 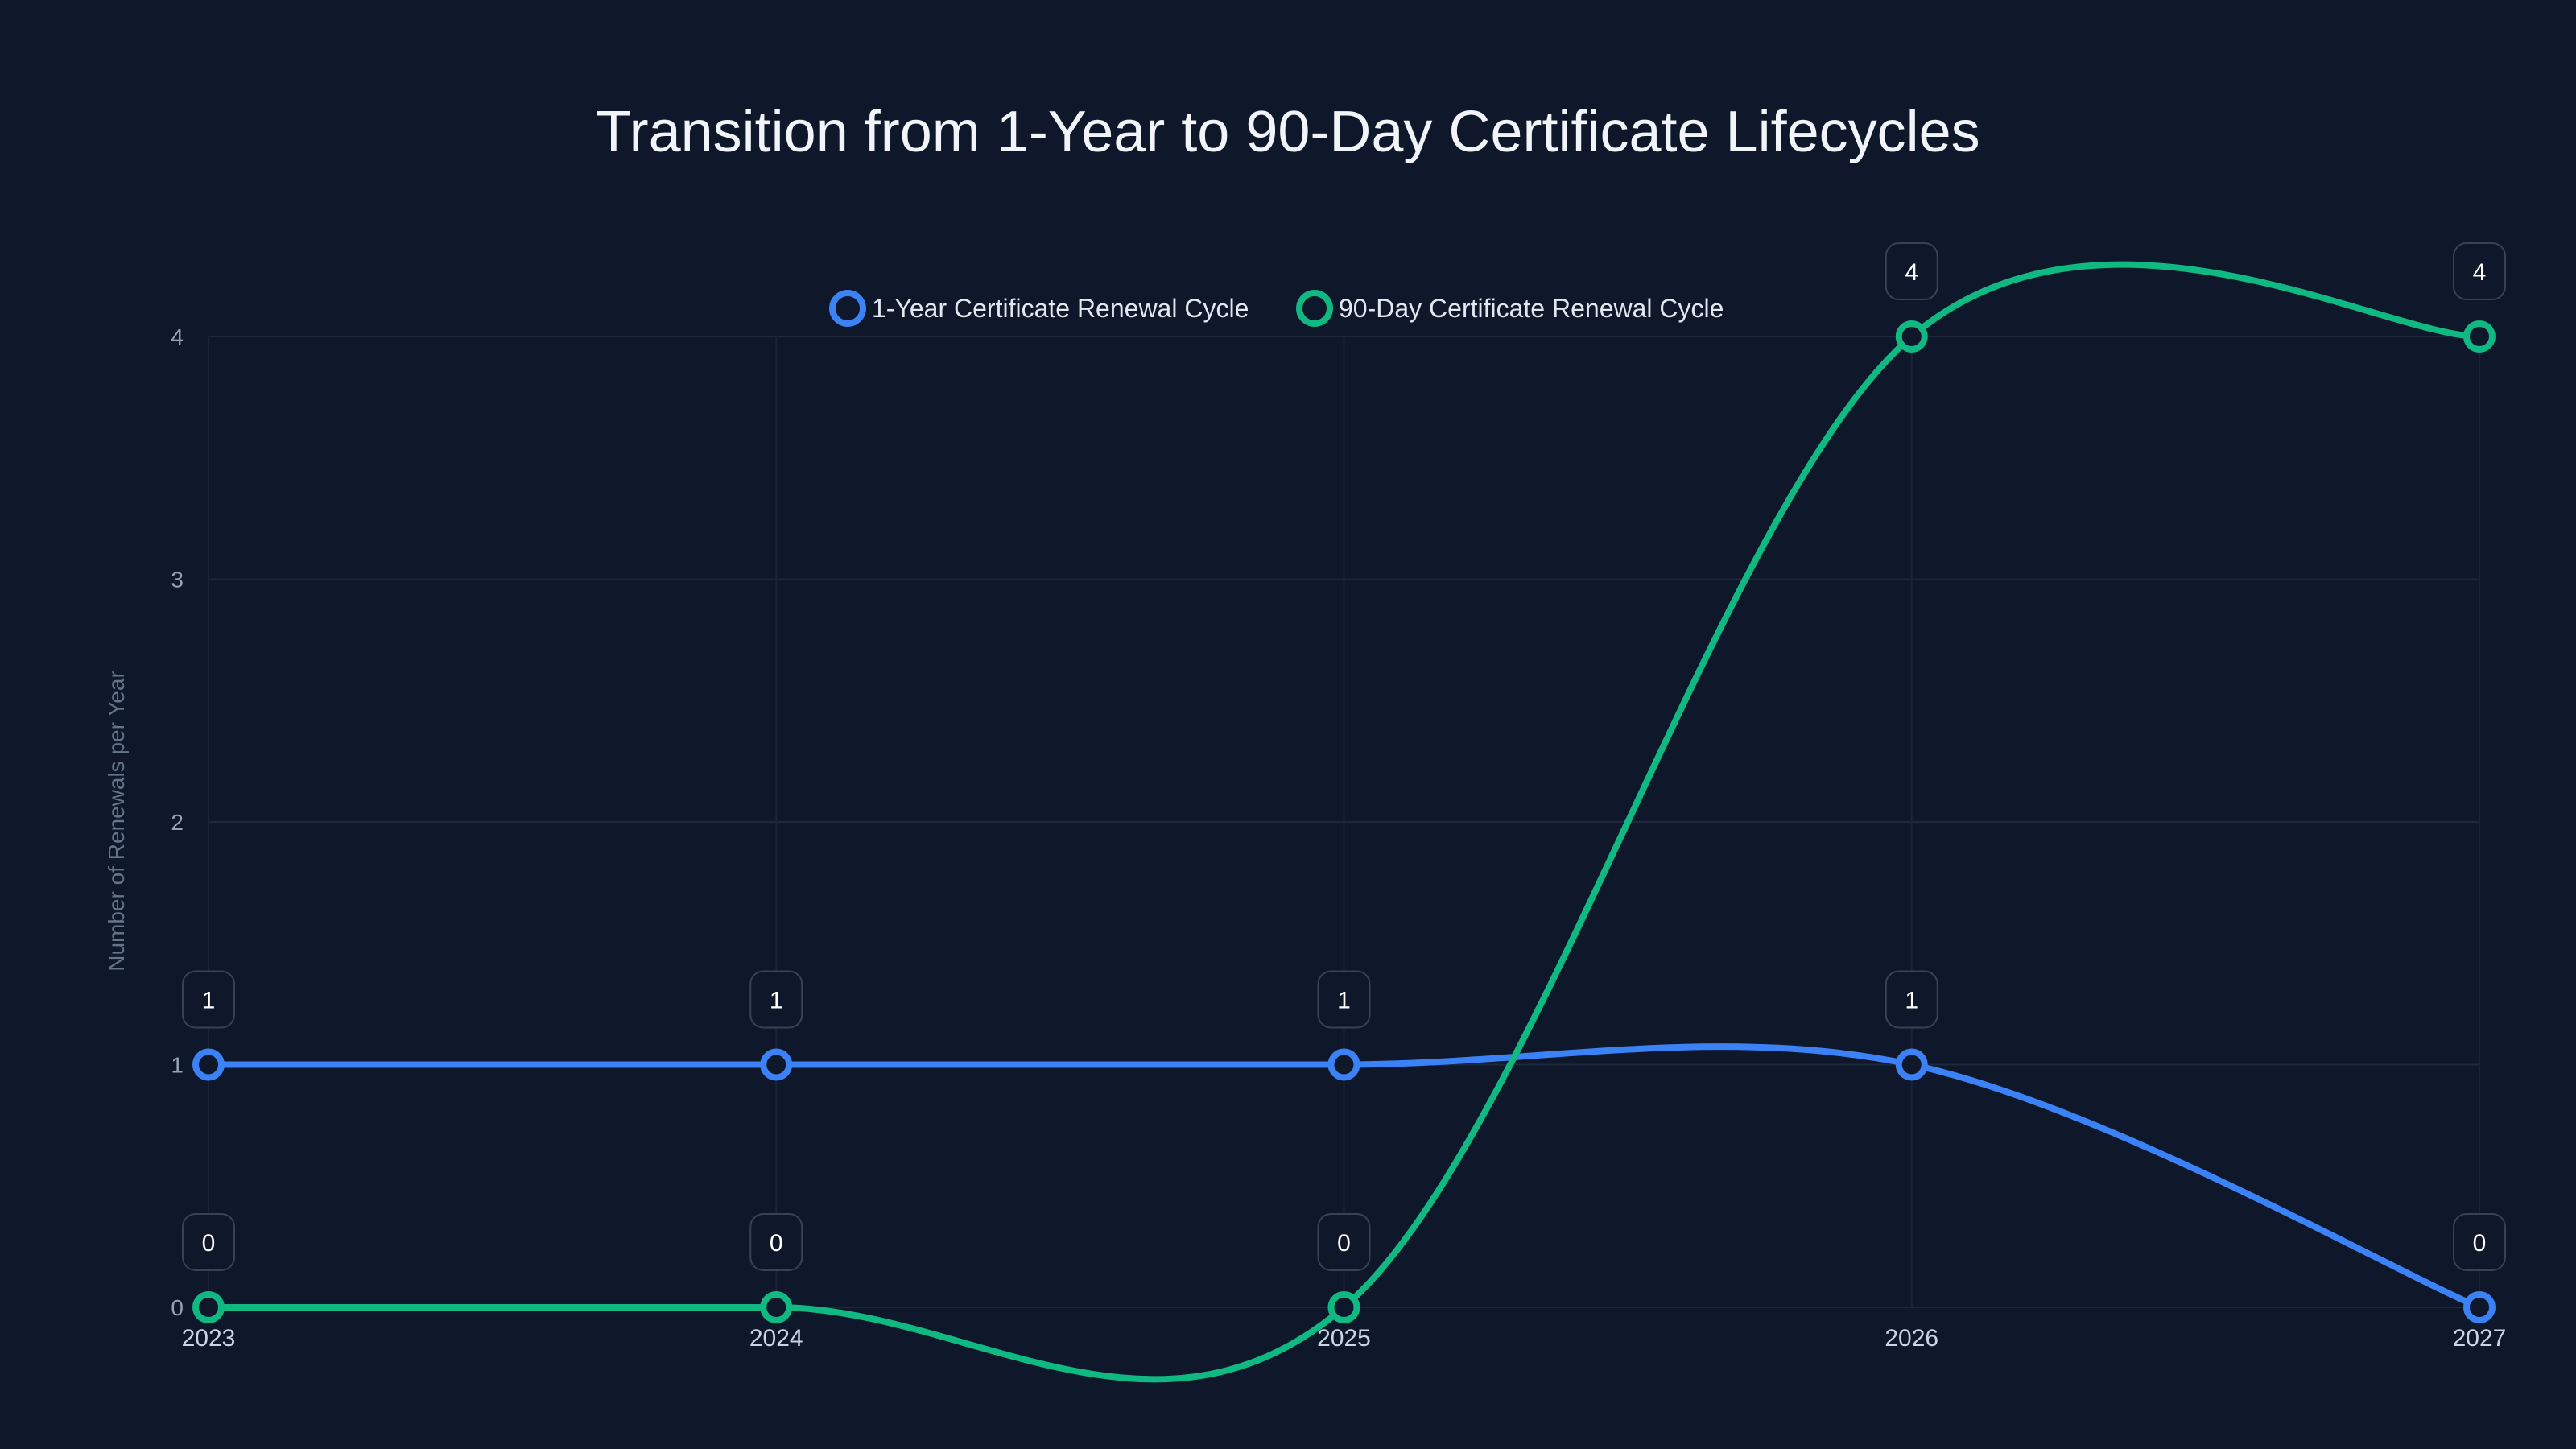 What do you see at coordinates (116, 821) in the screenshot?
I see `y-axis-label: Number of Renewals per Year` at bounding box center [116, 821].